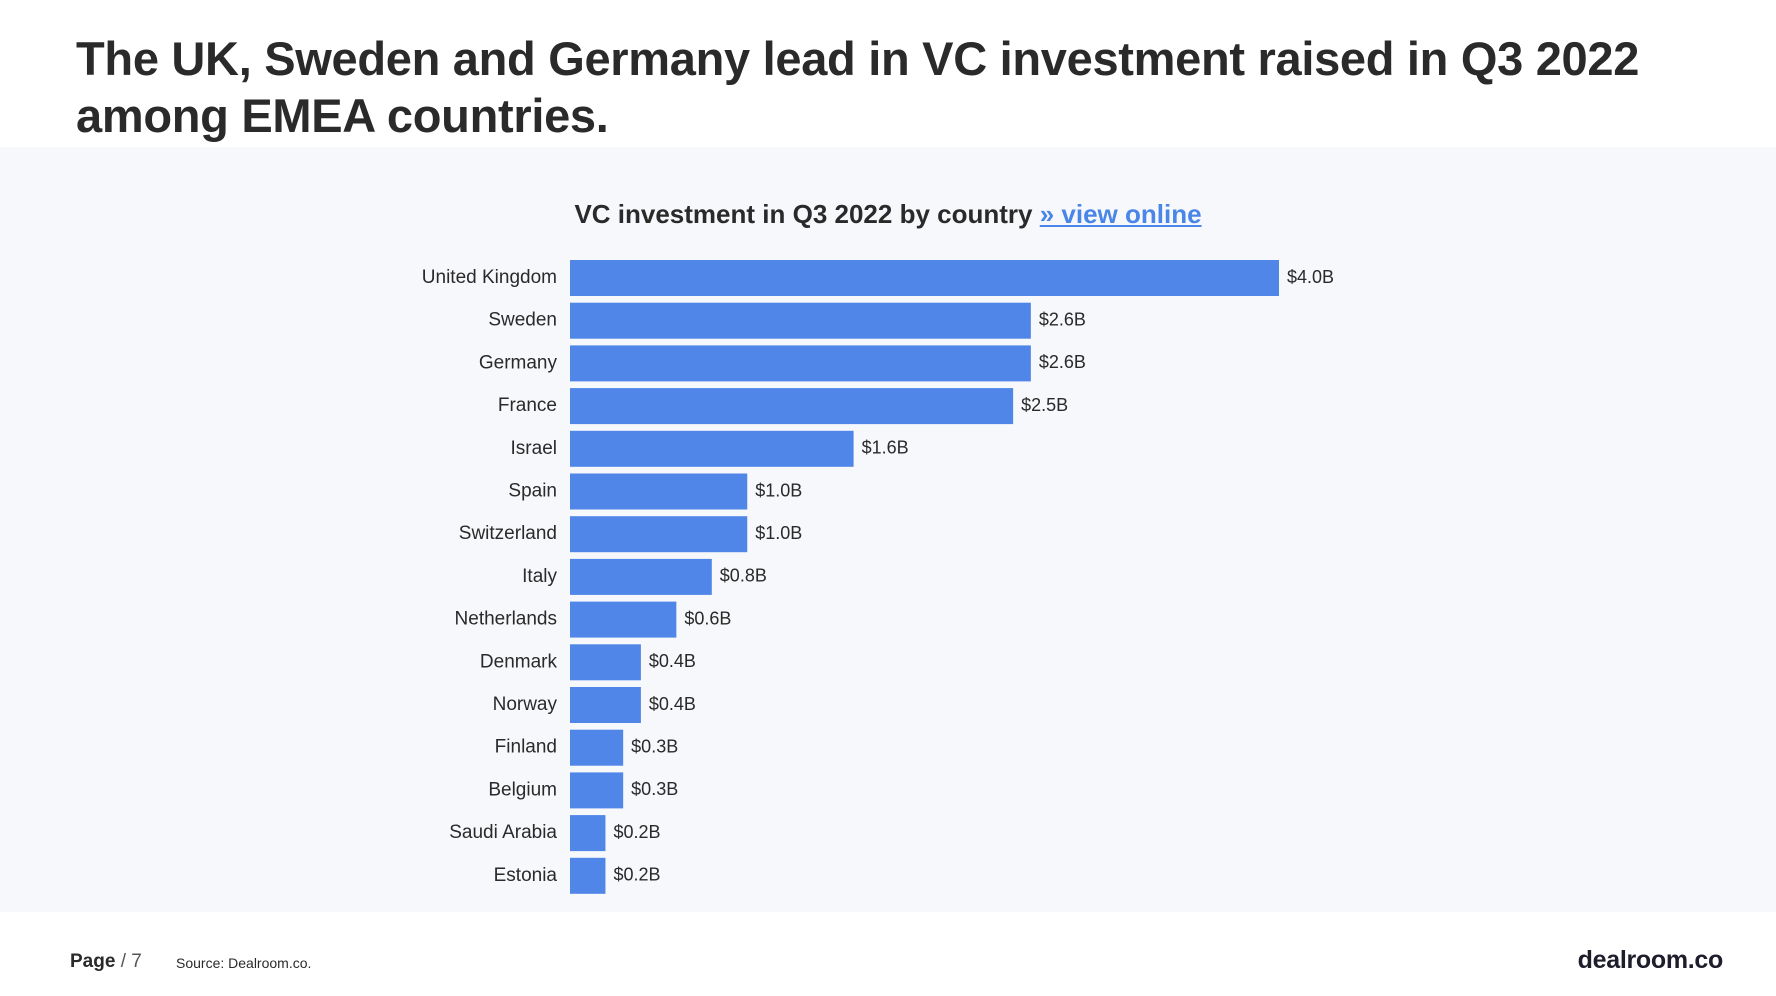 The image size is (1776, 996). I want to click on chart-title-text: VC investment in Q3 2022 by country, so click(803, 214).